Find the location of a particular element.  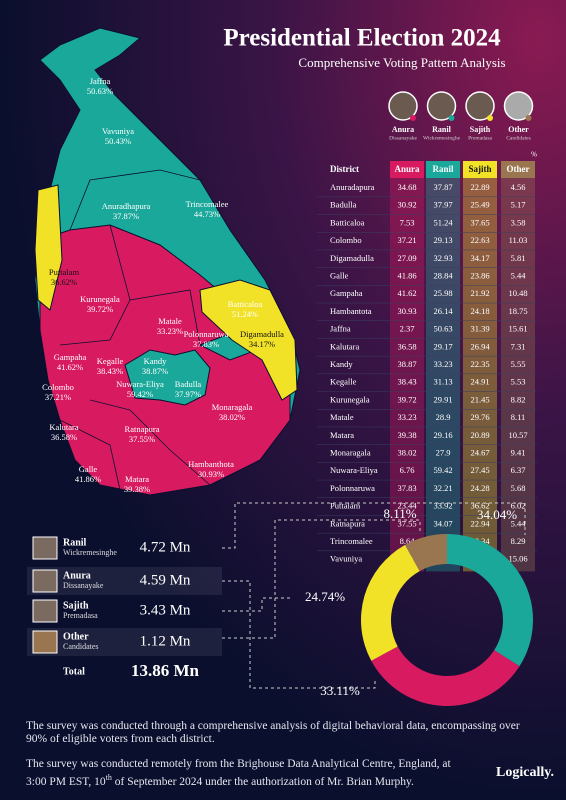

table-cell: 41.86 is located at coordinates (406, 275).